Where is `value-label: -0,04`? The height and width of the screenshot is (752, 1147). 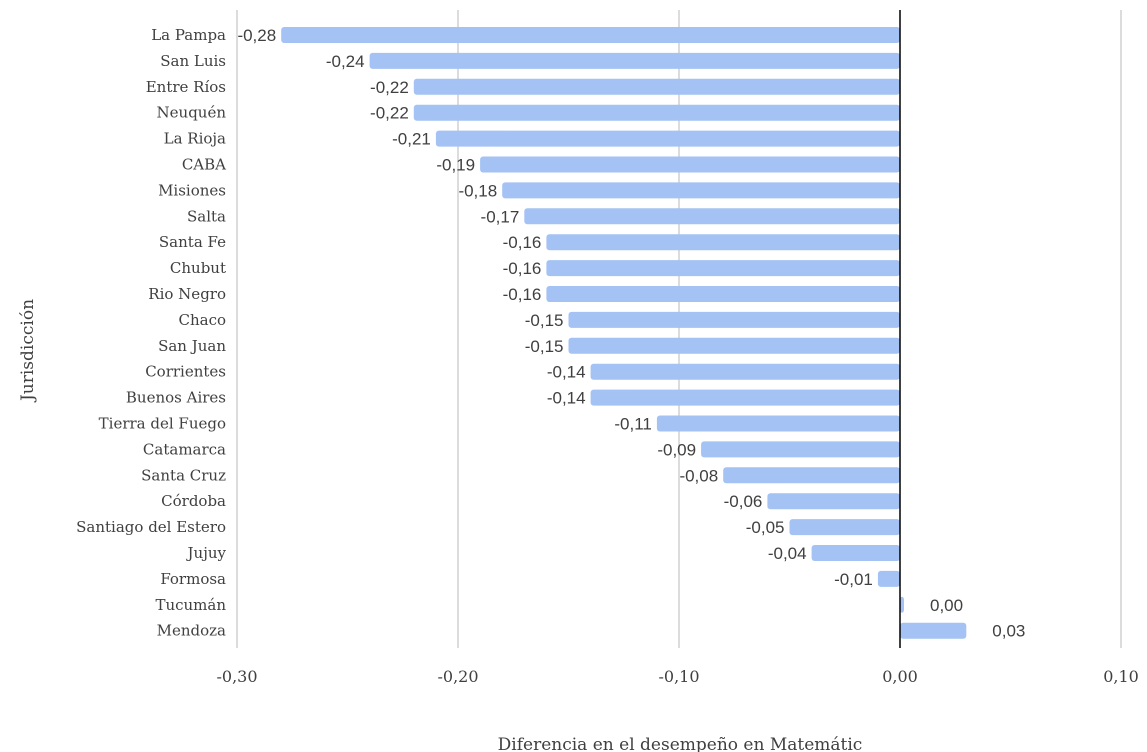 value-label: -0,04 is located at coordinates (787, 553).